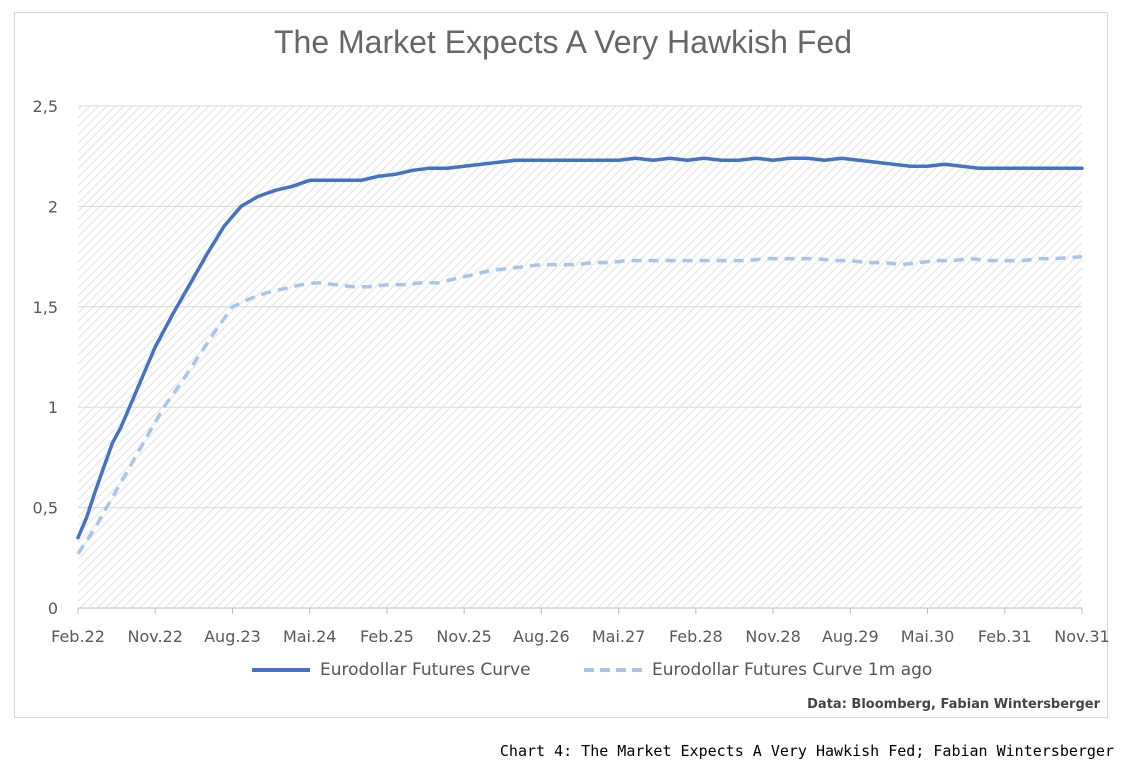 Image resolution: width=1126 pixels, height=776 pixels. Describe the element at coordinates (232, 636) in the screenshot. I see `x-tick-label: Aug.23` at that location.